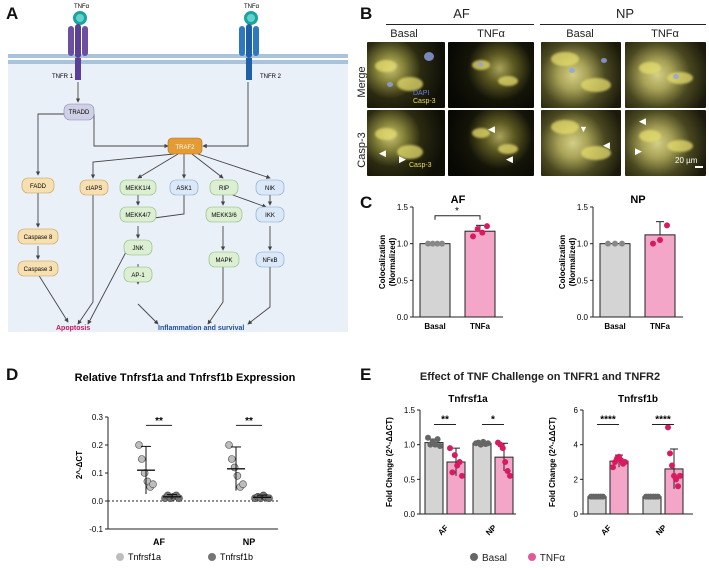 This screenshot has height=568, width=709. Describe the element at coordinates (82, 7) in the screenshot. I see `ligand-label-left: TNFα` at that location.